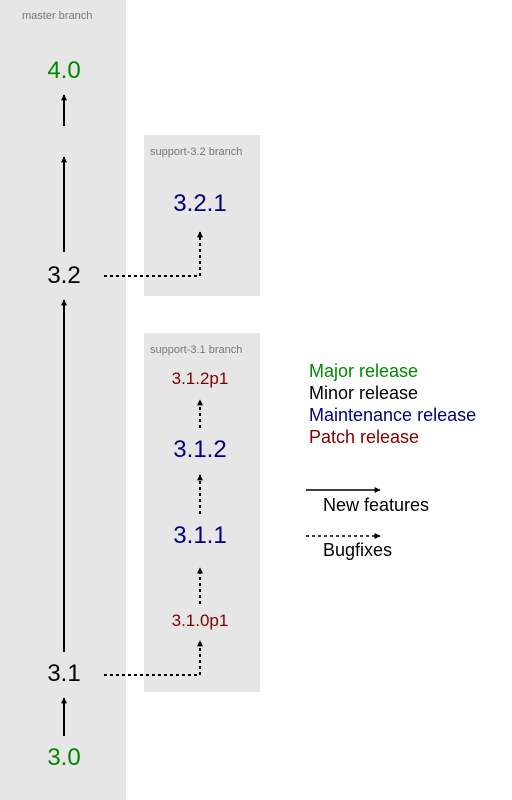 The height and width of the screenshot is (800, 512). I want to click on version-3-1-0p1: 3.1.0p1, so click(200, 620).